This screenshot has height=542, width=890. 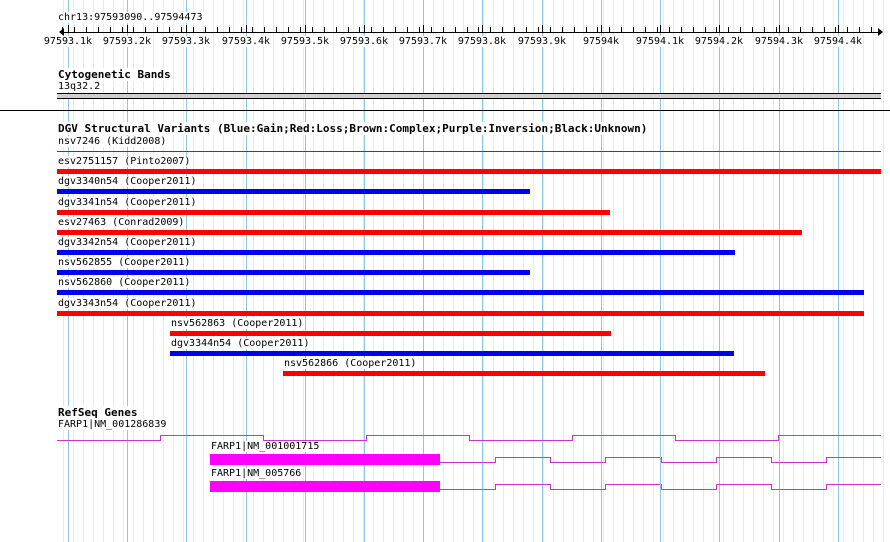 I want to click on section-title-cytogenetic-bands: Cytogenetic Bands, so click(x=114, y=74).